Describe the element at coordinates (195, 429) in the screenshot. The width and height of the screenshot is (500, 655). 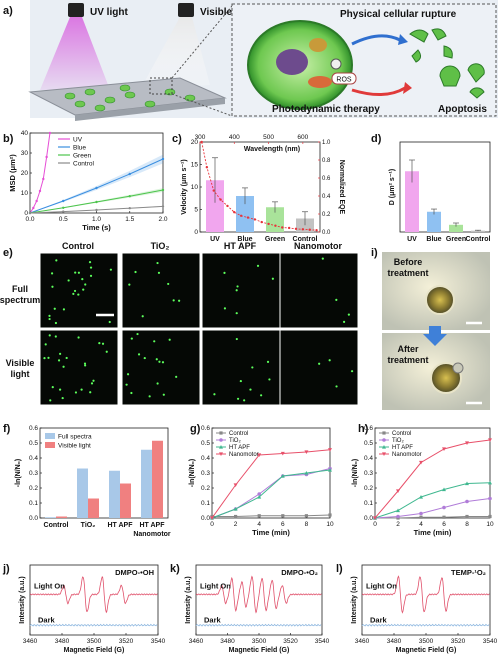
I see `panel-letter: g)` at that location.